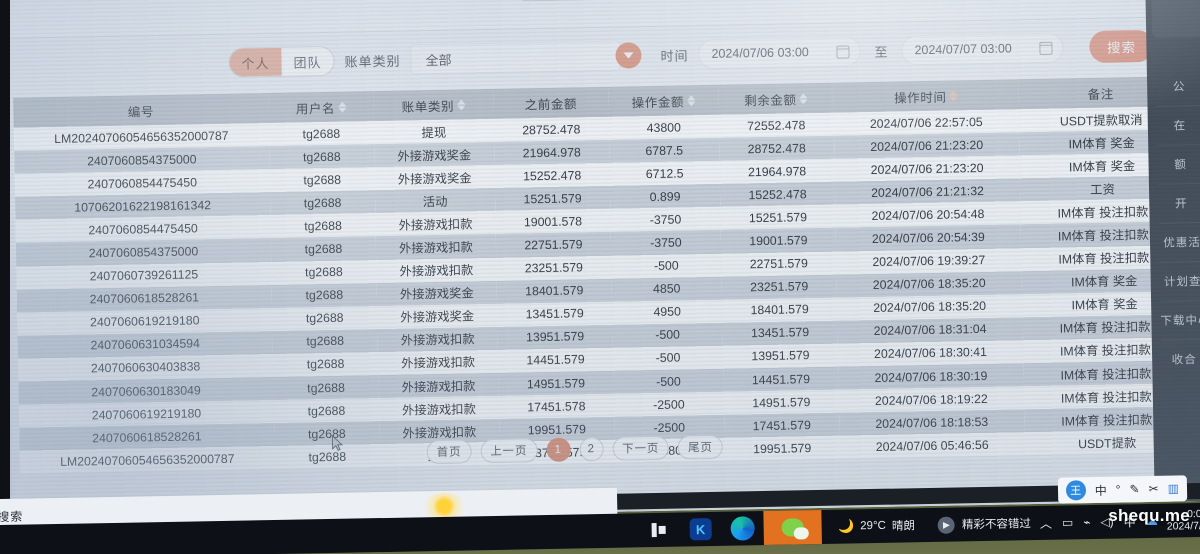  I want to click on sidebar-item-collapse: 收合, so click(1184, 360).